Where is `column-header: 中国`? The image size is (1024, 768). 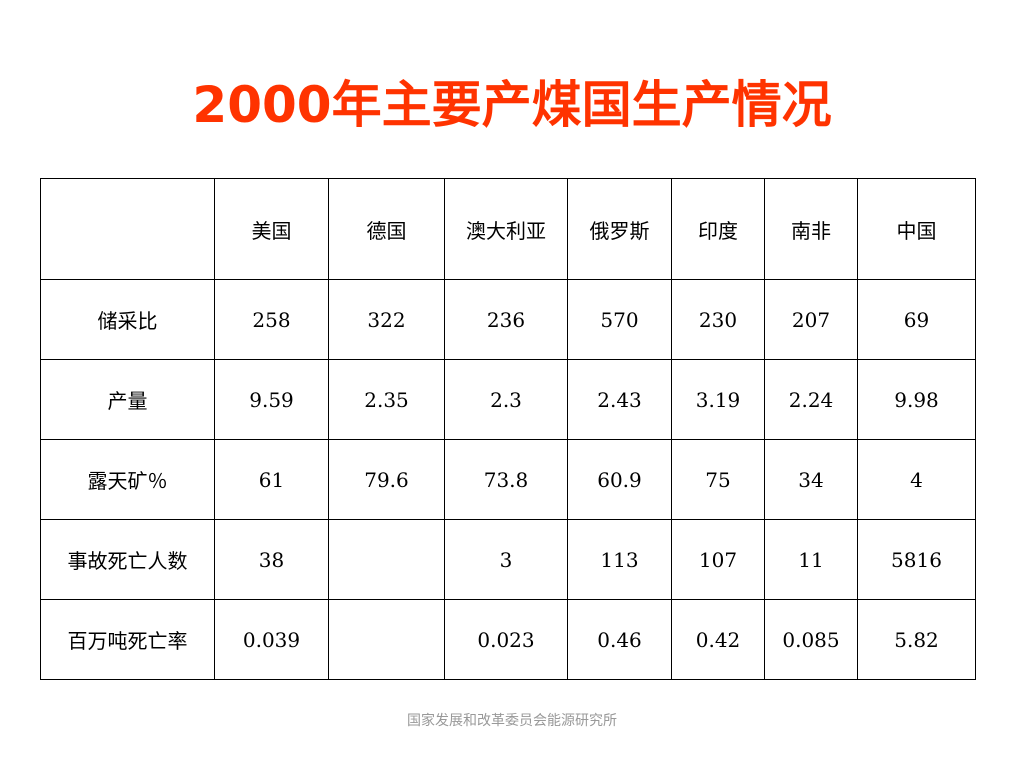
column-header: 中国 is located at coordinates (916, 229).